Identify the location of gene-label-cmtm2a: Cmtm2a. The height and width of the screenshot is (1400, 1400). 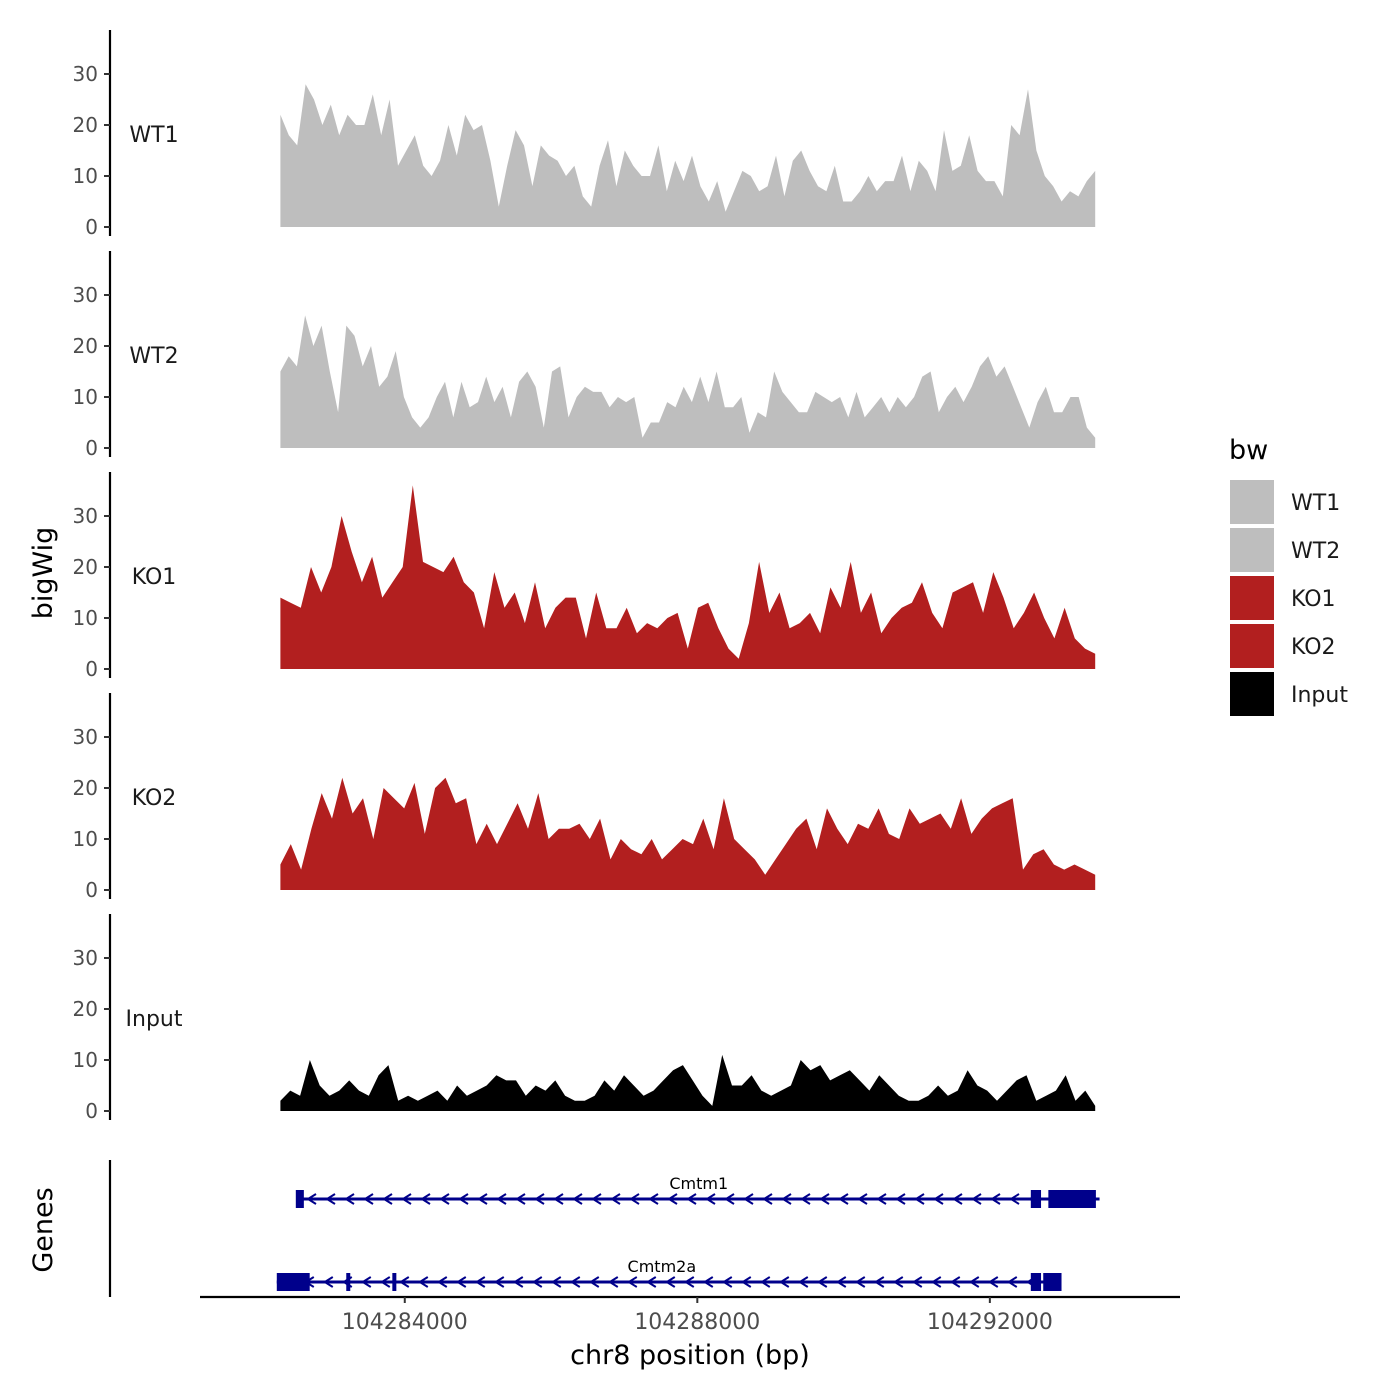
(662, 1266).